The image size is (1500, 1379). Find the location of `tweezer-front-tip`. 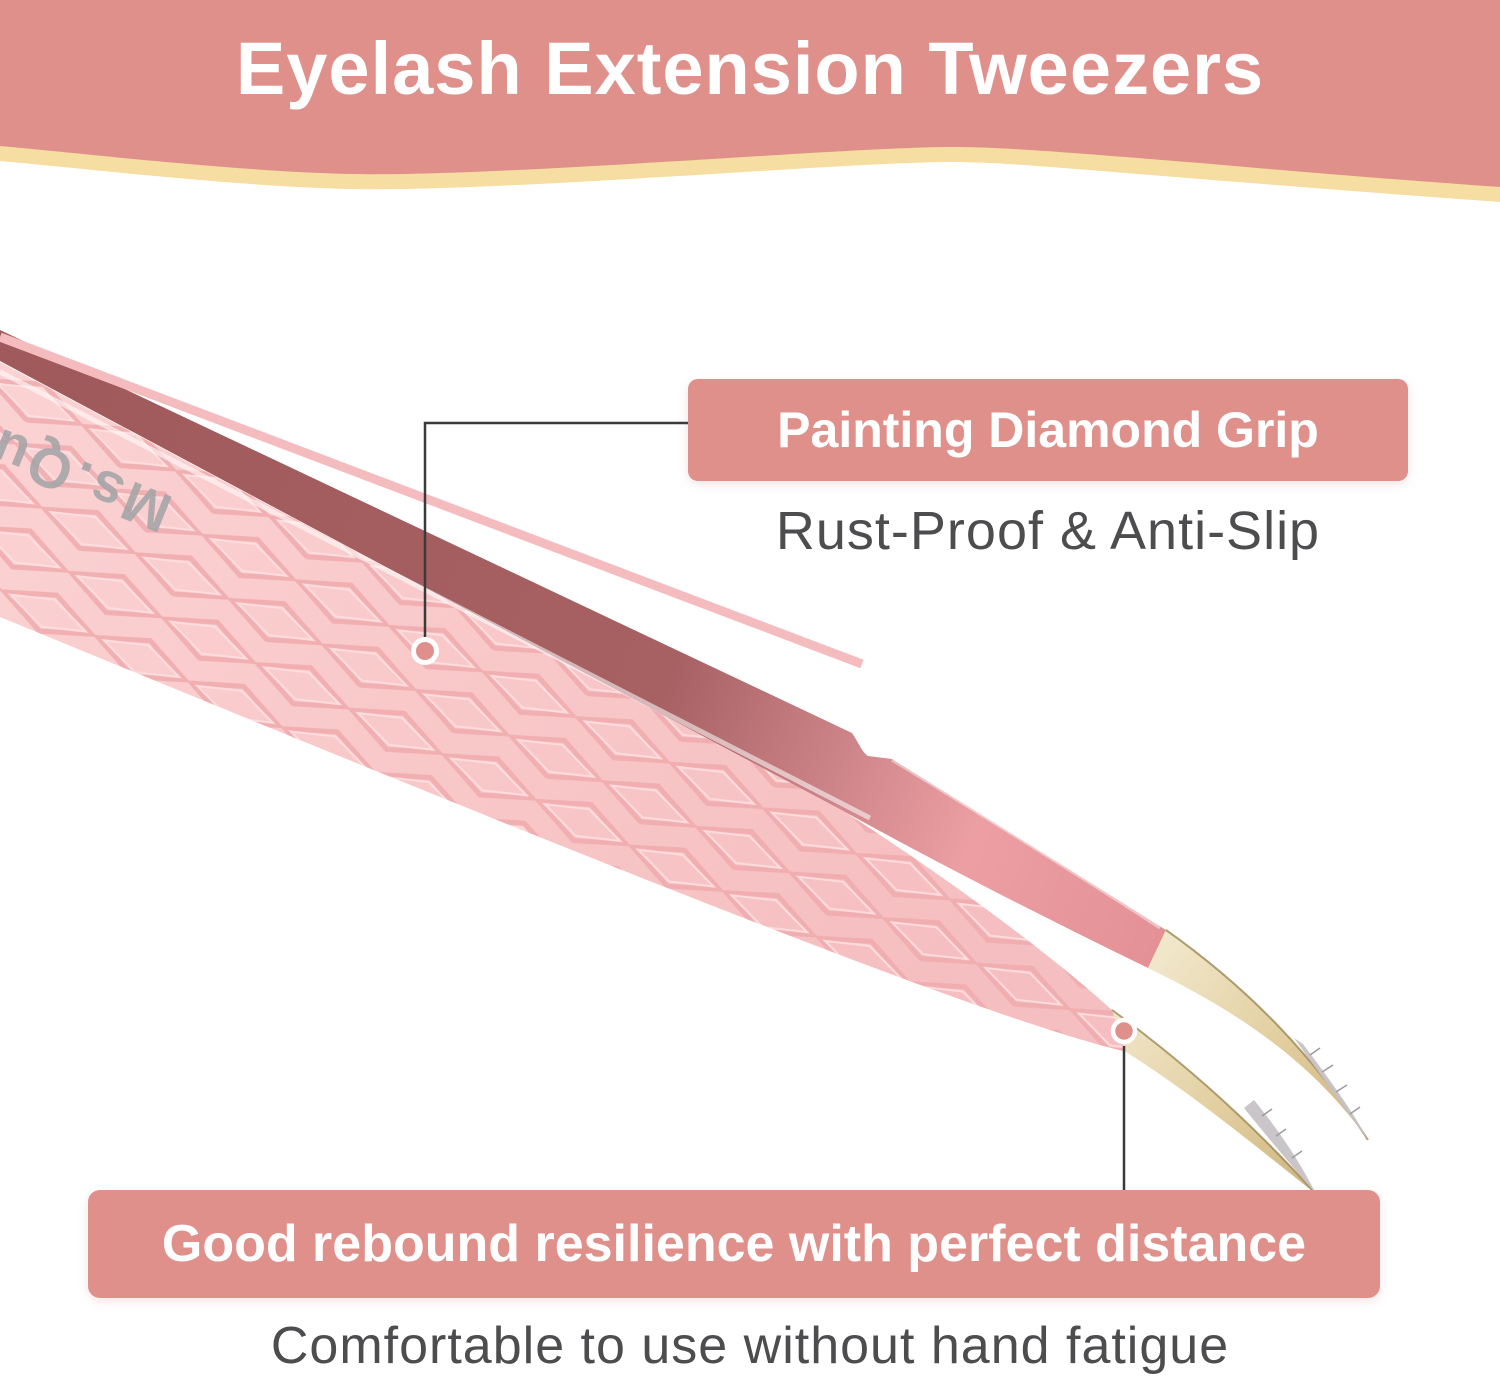

tweezer-front-tip is located at coordinates (1214, 1102).